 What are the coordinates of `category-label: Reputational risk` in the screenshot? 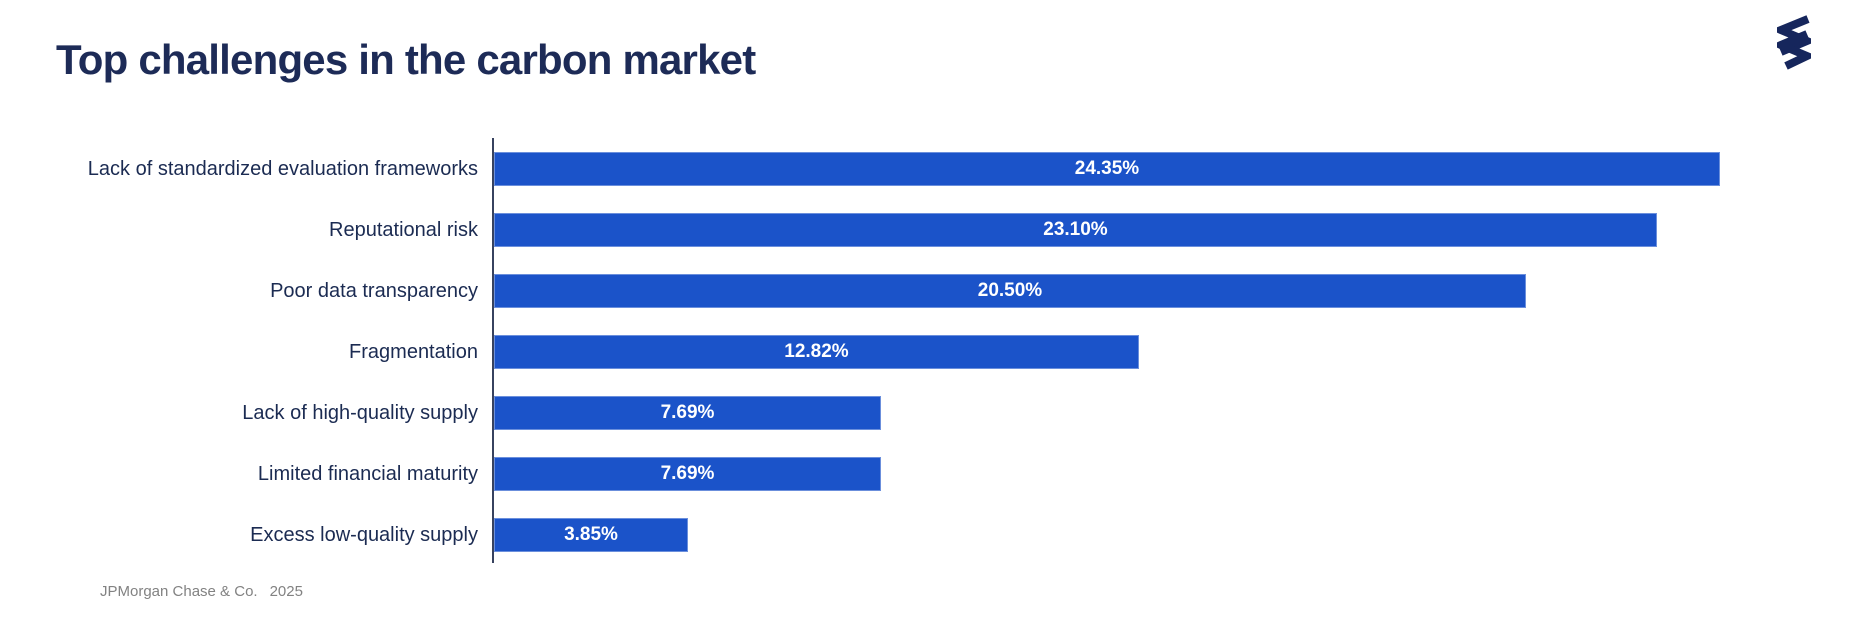 It's located at (403, 230).